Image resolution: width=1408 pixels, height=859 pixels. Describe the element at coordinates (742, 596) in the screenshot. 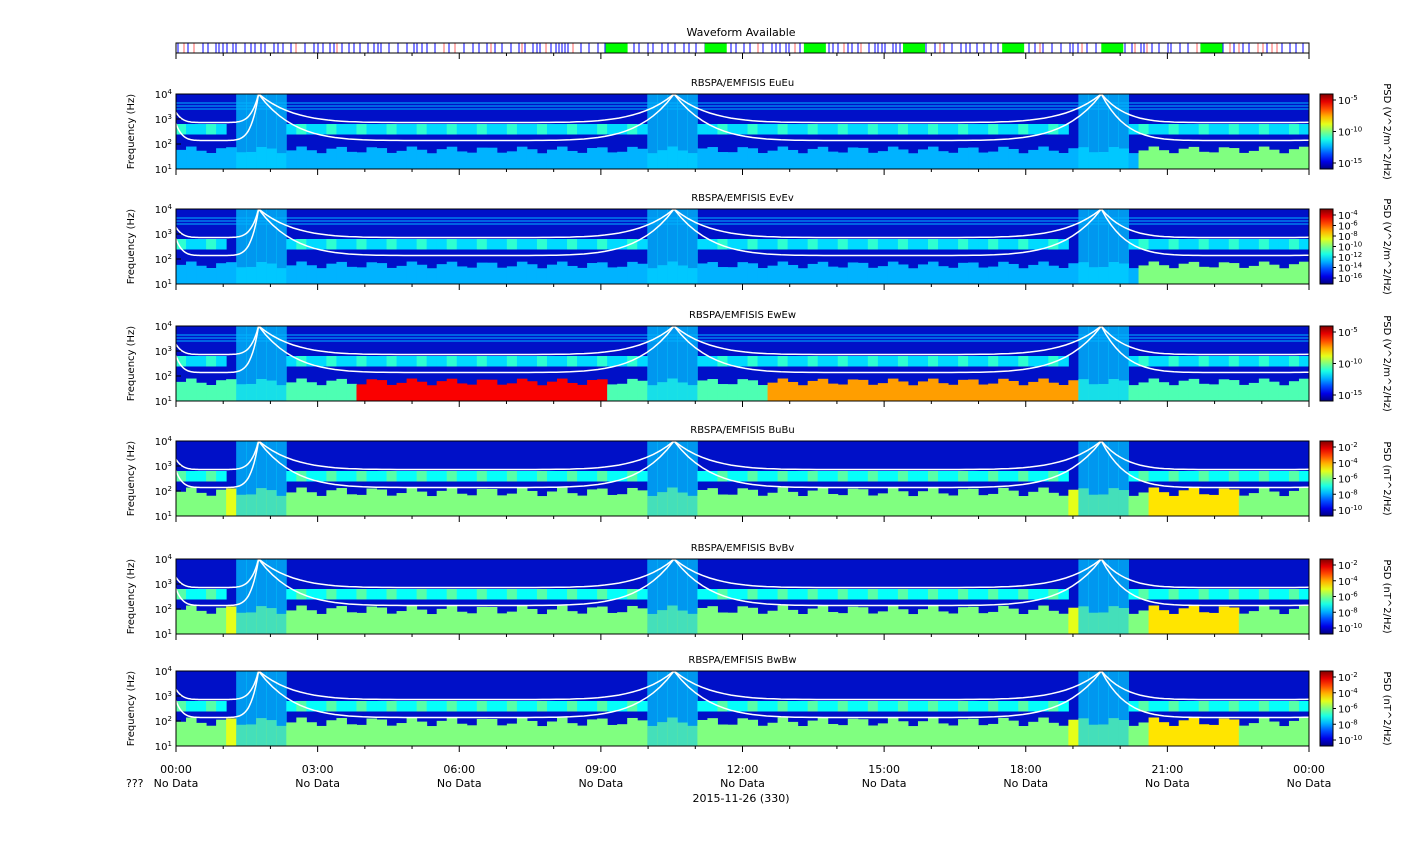

I see `spectrogram-image` at that location.